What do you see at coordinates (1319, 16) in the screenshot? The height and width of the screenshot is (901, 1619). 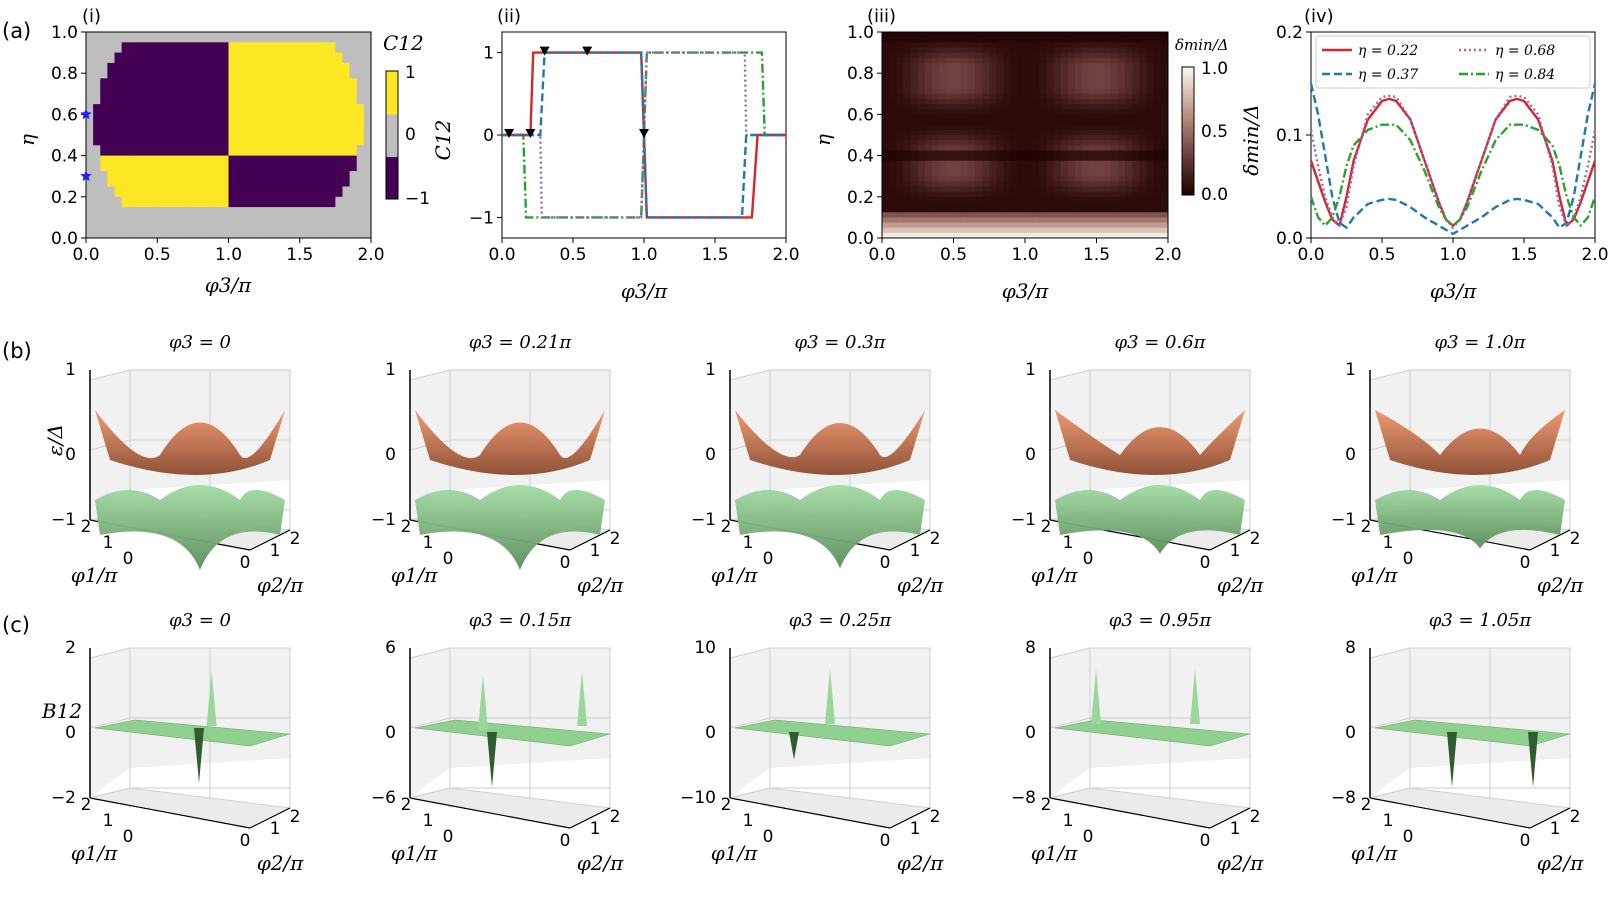 I see `sub-label-iv: (iv)` at bounding box center [1319, 16].